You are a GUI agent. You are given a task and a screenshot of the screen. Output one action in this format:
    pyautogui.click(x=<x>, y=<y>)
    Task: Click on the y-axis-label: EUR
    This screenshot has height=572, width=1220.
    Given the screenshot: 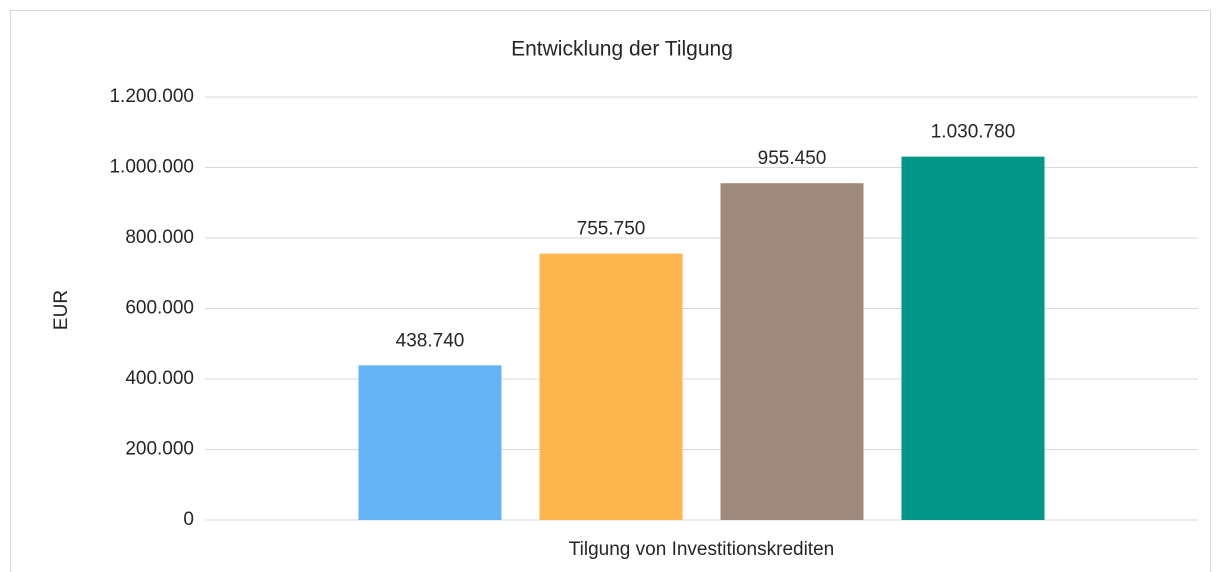 What is the action you would take?
    pyautogui.click(x=61, y=310)
    